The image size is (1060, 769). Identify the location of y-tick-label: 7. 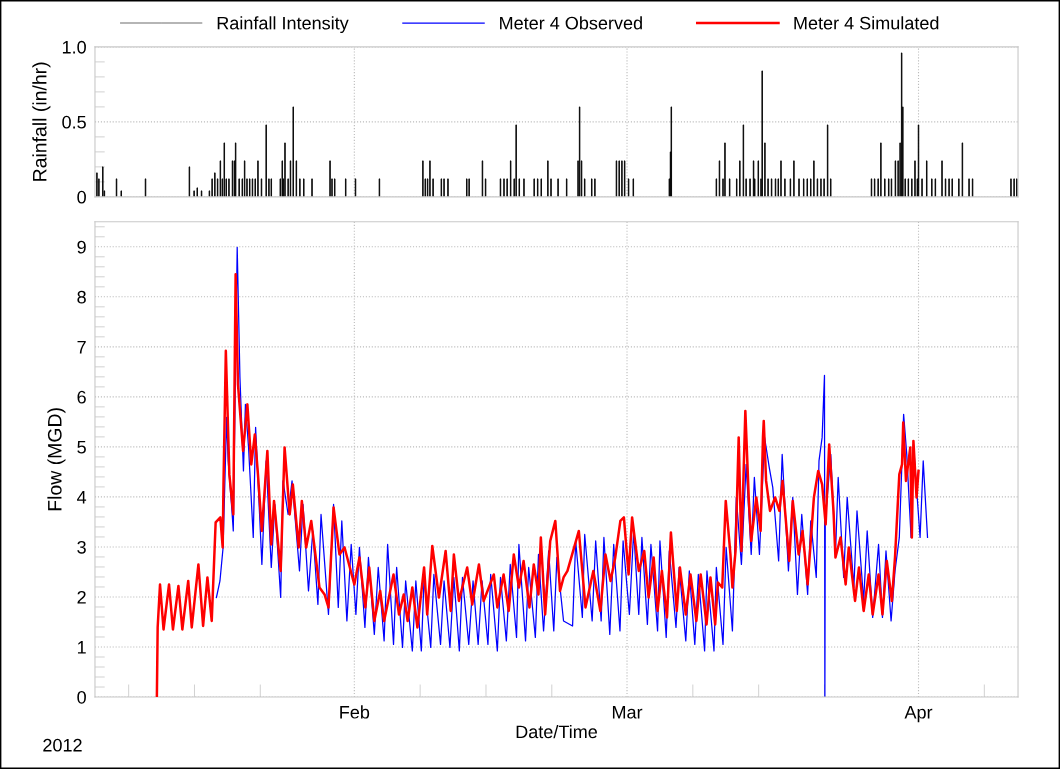
(81, 347).